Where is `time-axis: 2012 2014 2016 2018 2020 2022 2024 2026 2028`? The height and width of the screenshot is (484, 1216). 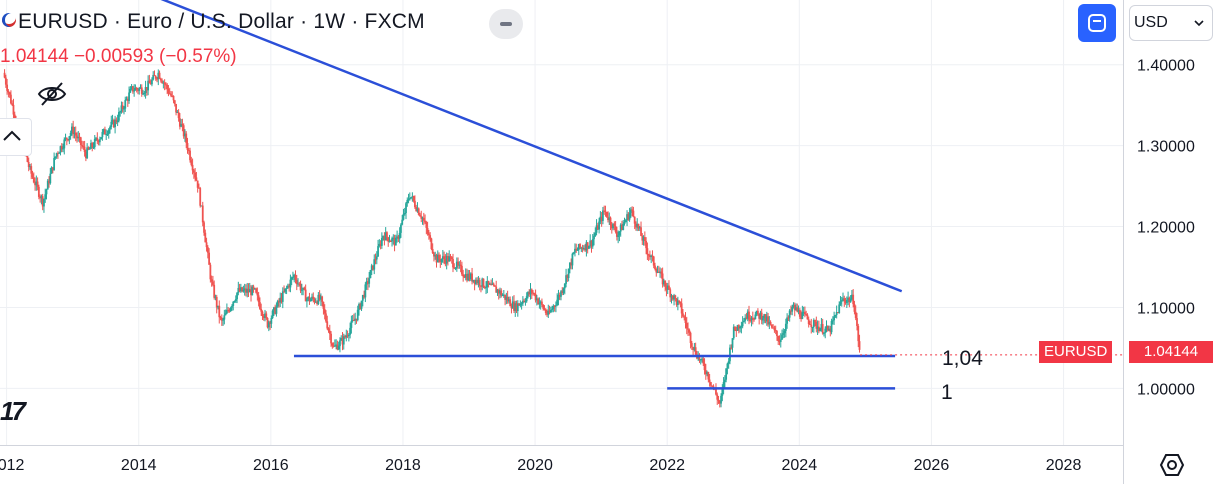 time-axis: 2012 2014 2016 2018 2020 2022 2024 2026 2028 is located at coordinates (540, 465).